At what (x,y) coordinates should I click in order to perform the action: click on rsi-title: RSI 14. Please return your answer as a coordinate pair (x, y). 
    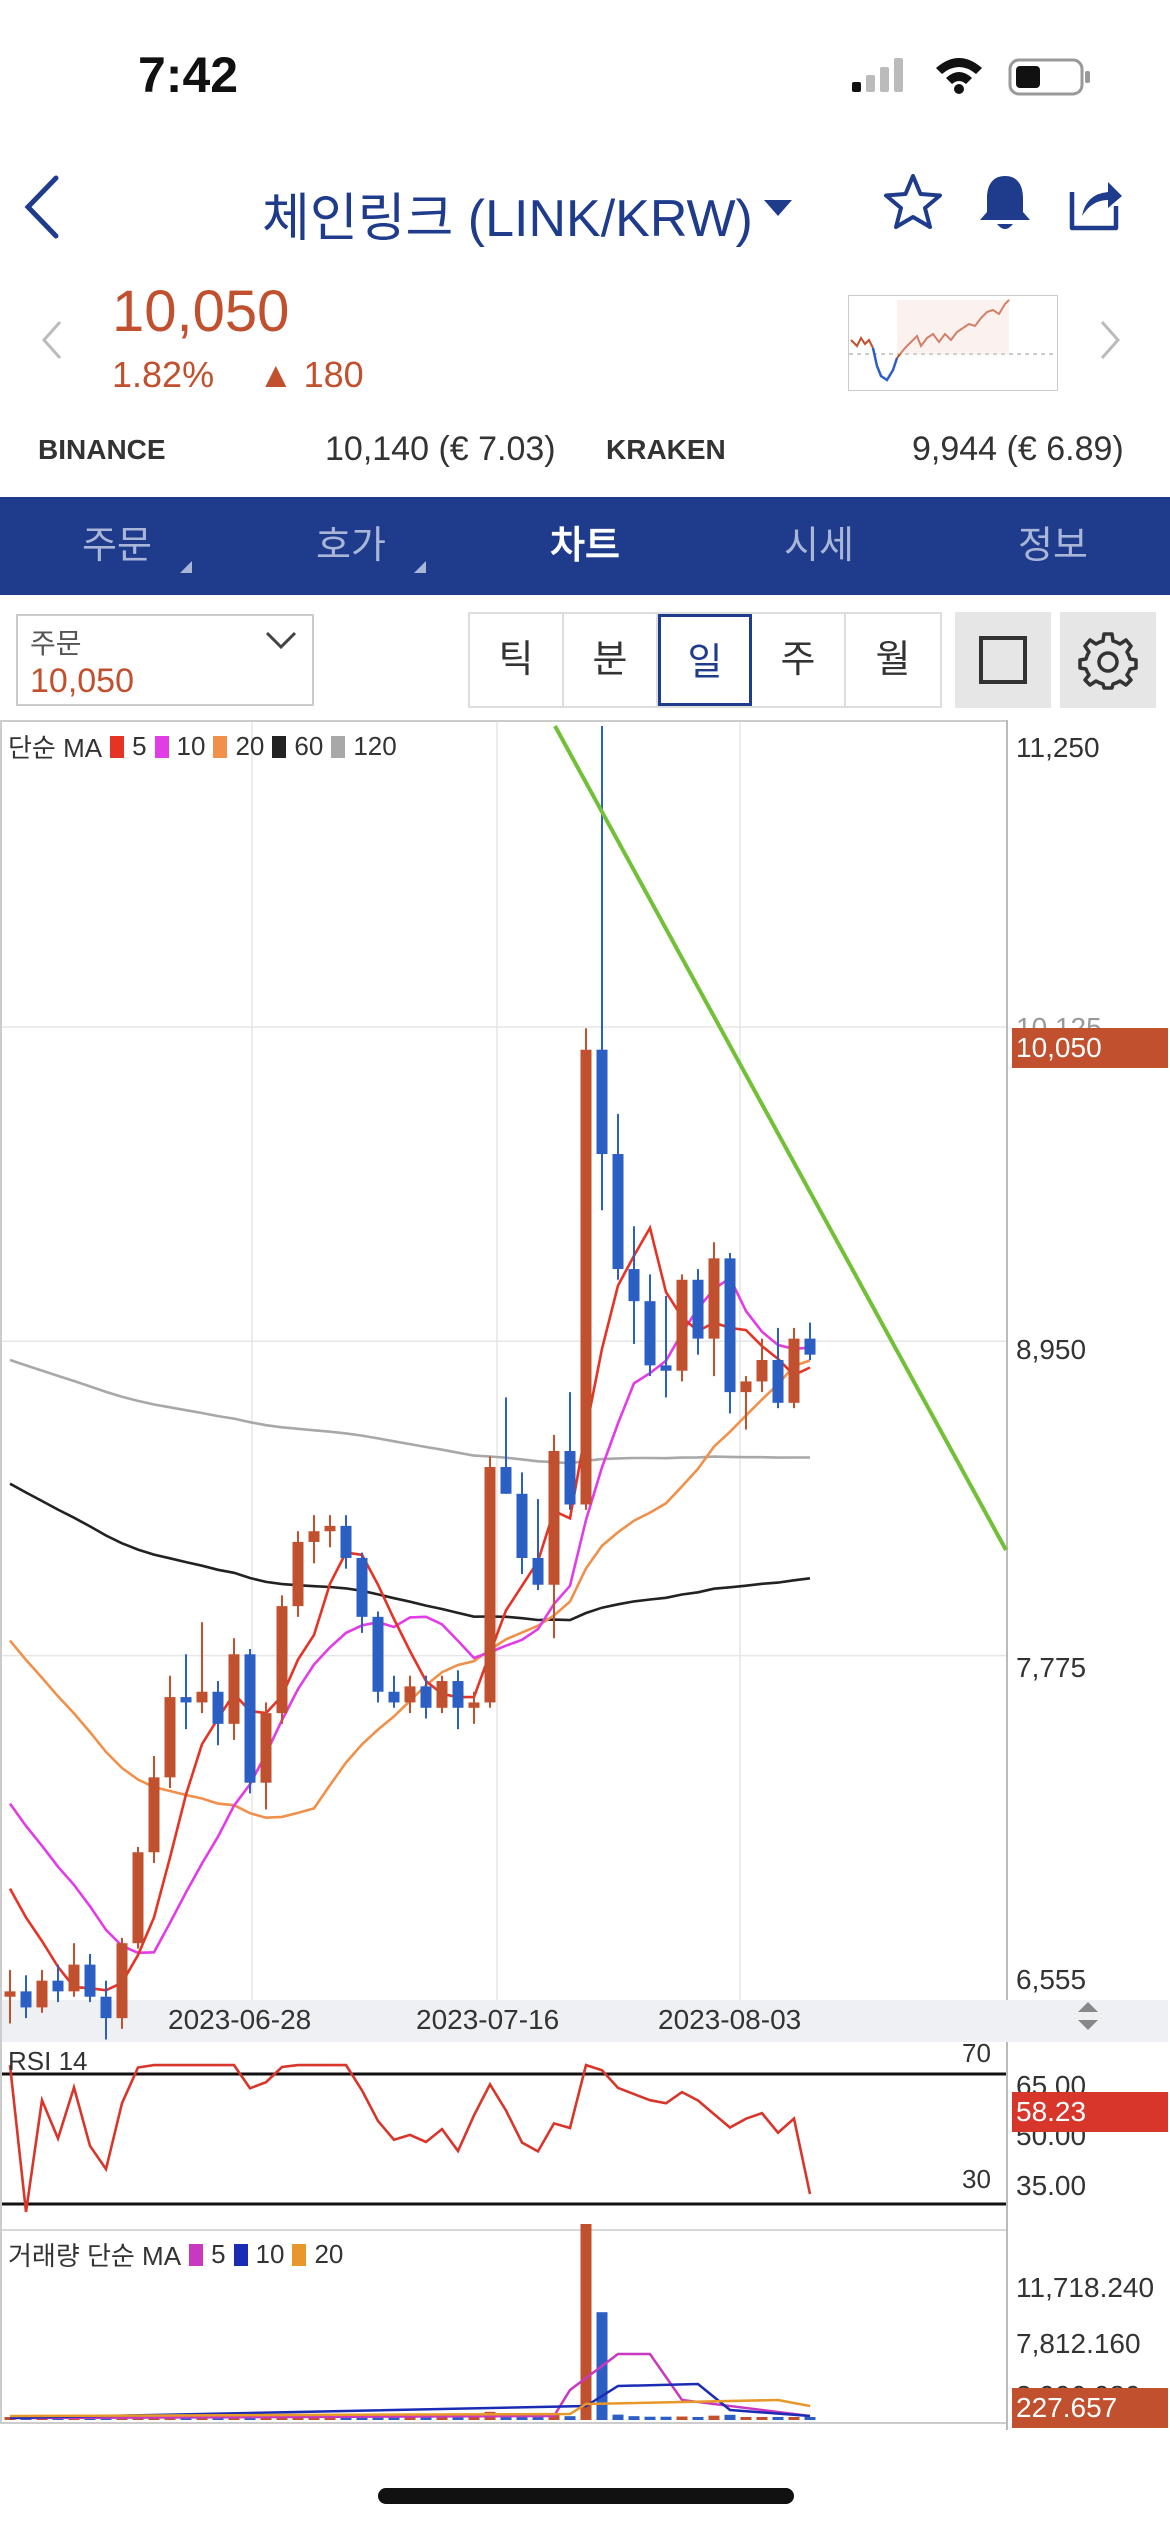
    Looking at the image, I should click on (48, 2061).